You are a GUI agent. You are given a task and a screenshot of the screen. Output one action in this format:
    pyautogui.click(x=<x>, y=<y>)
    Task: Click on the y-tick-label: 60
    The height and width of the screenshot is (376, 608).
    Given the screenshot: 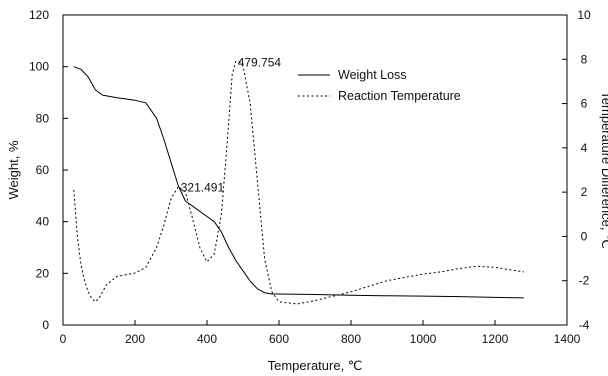 What is the action you would take?
    pyautogui.click(x=43, y=170)
    